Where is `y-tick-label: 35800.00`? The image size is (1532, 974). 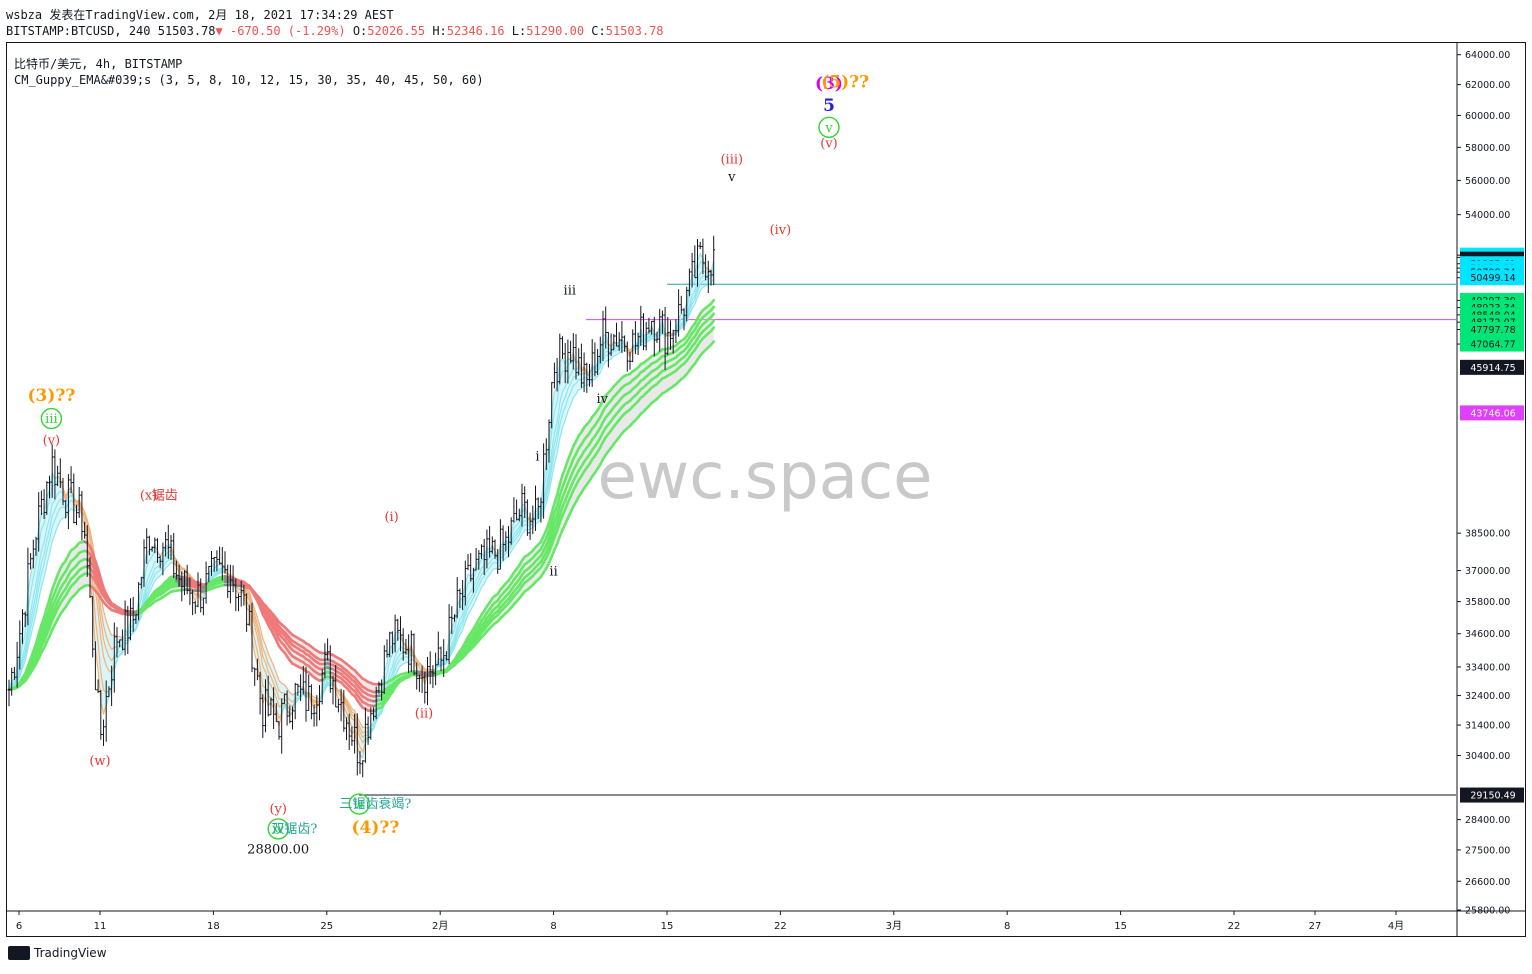
y-tick-label: 35800.00 is located at coordinates (1487, 602).